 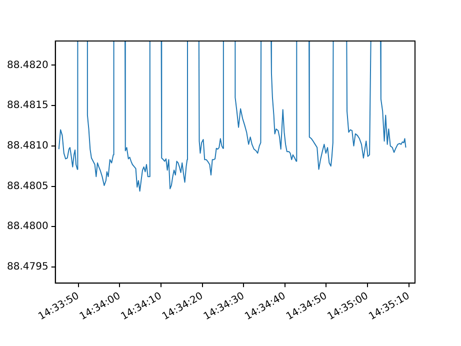 I want to click on y-tick-label: 88.4810, so click(x=27, y=146).